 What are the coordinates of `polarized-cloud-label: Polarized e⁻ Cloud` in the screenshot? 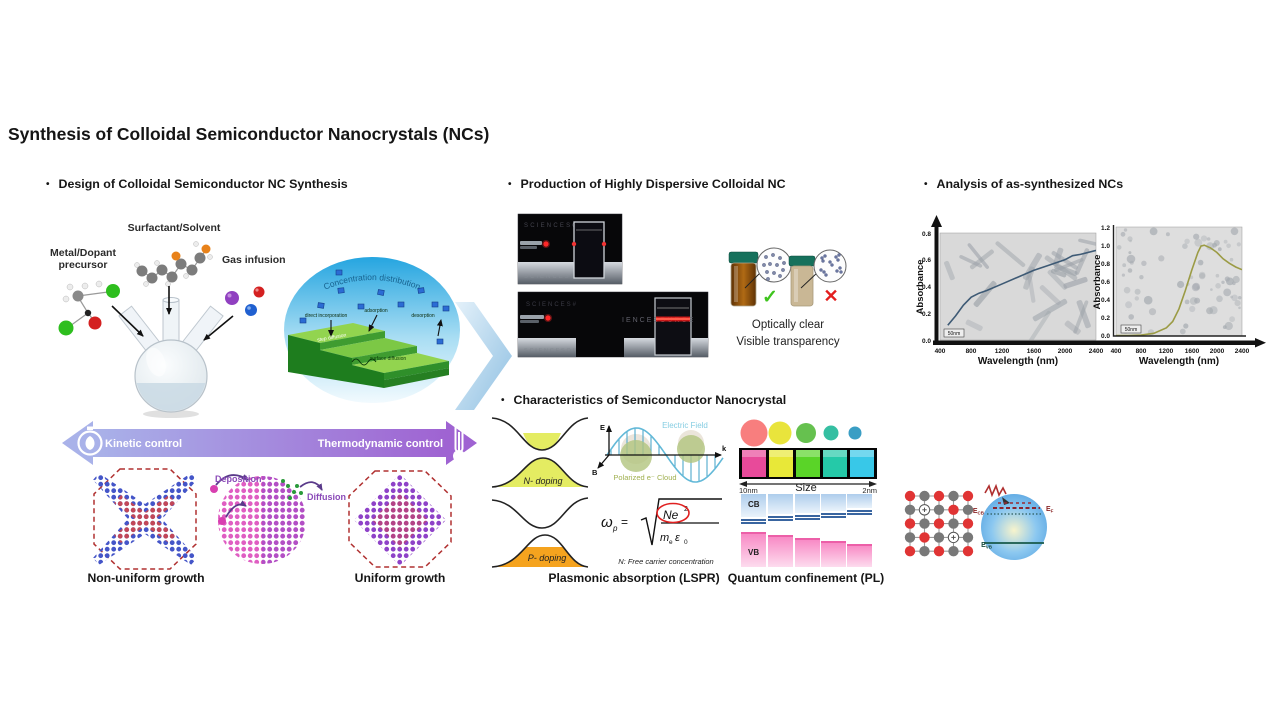 It's located at (644, 477).